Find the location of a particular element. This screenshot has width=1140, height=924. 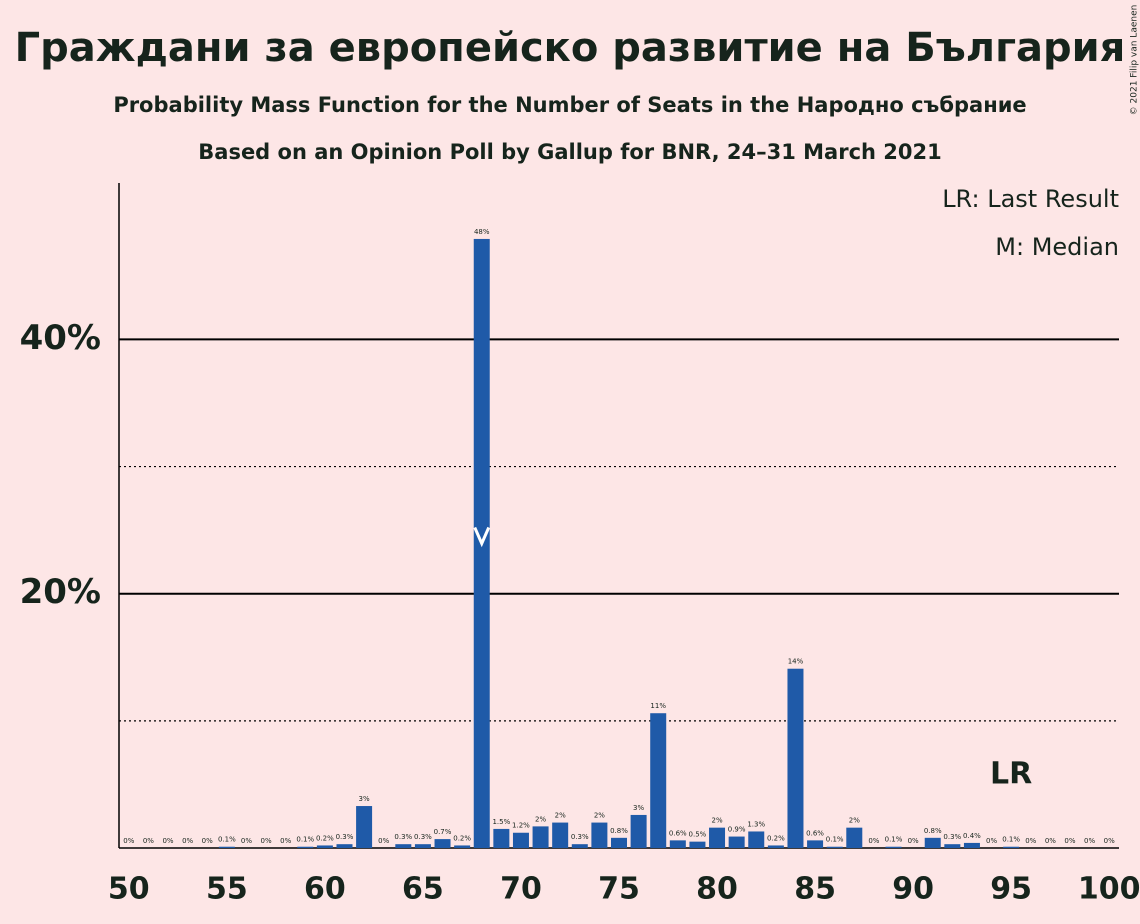

y-tick-label: 20% is located at coordinates (60, 592).